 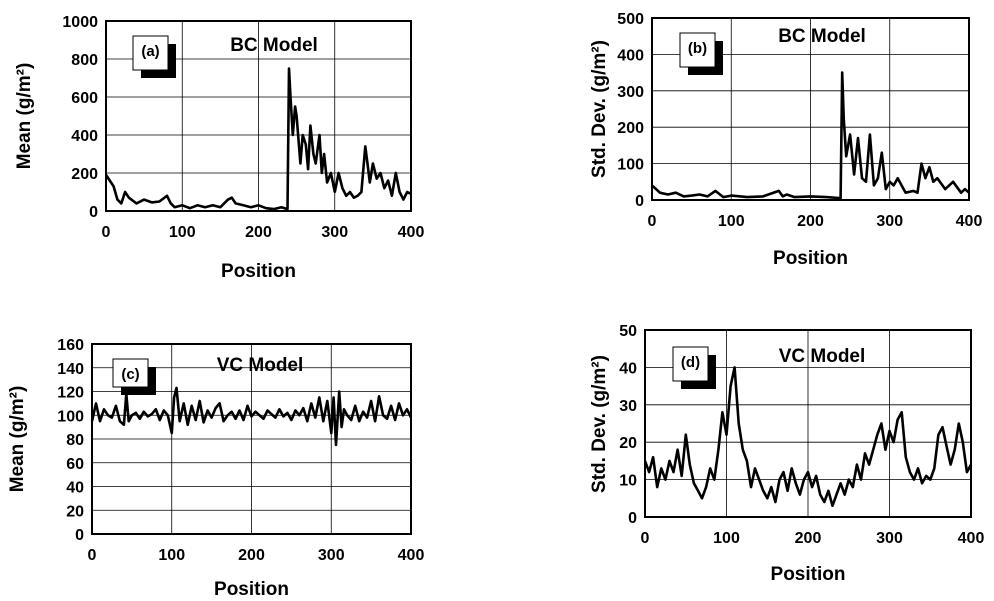 I want to click on y-tick-label: 80, so click(x=75, y=440).